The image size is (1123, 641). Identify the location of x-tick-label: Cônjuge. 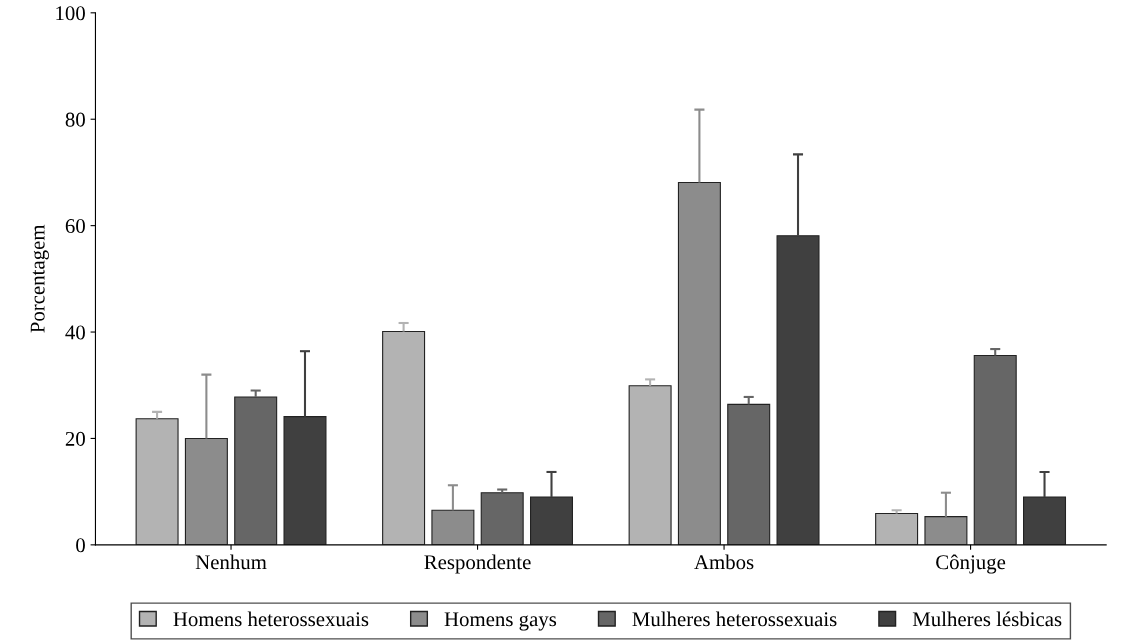
(971, 564).